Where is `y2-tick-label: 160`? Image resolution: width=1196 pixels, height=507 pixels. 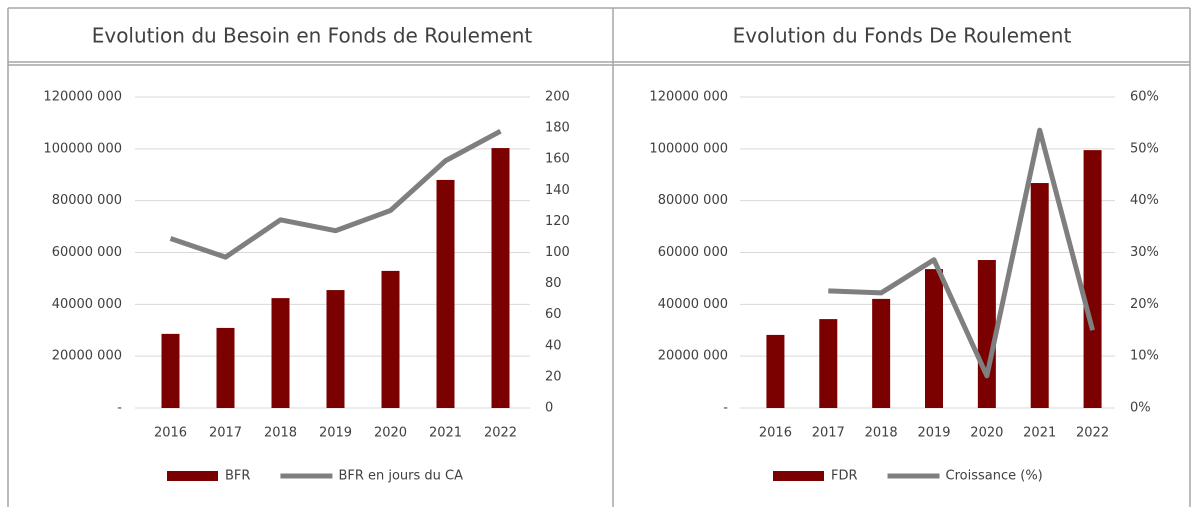
y2-tick-label: 160 is located at coordinates (557, 159).